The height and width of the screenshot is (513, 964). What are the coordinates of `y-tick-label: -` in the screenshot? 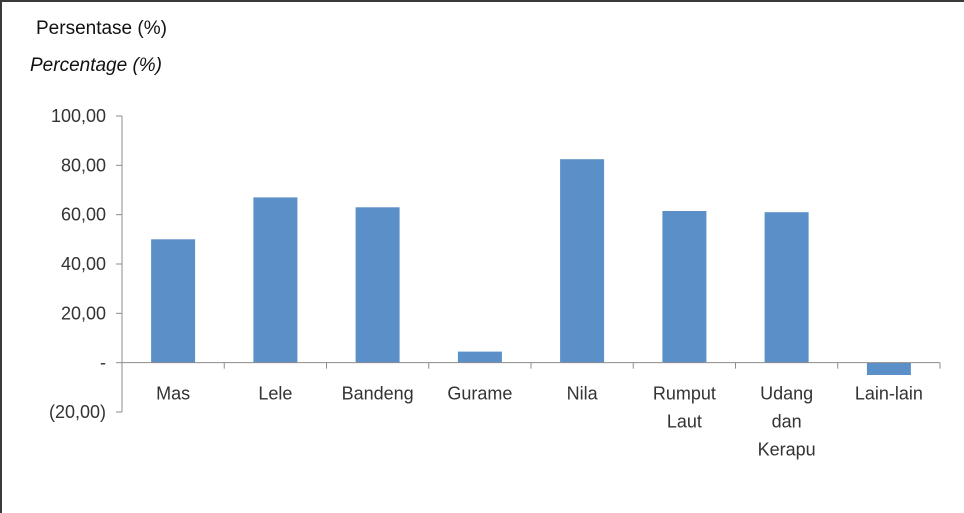 It's located at (103, 363).